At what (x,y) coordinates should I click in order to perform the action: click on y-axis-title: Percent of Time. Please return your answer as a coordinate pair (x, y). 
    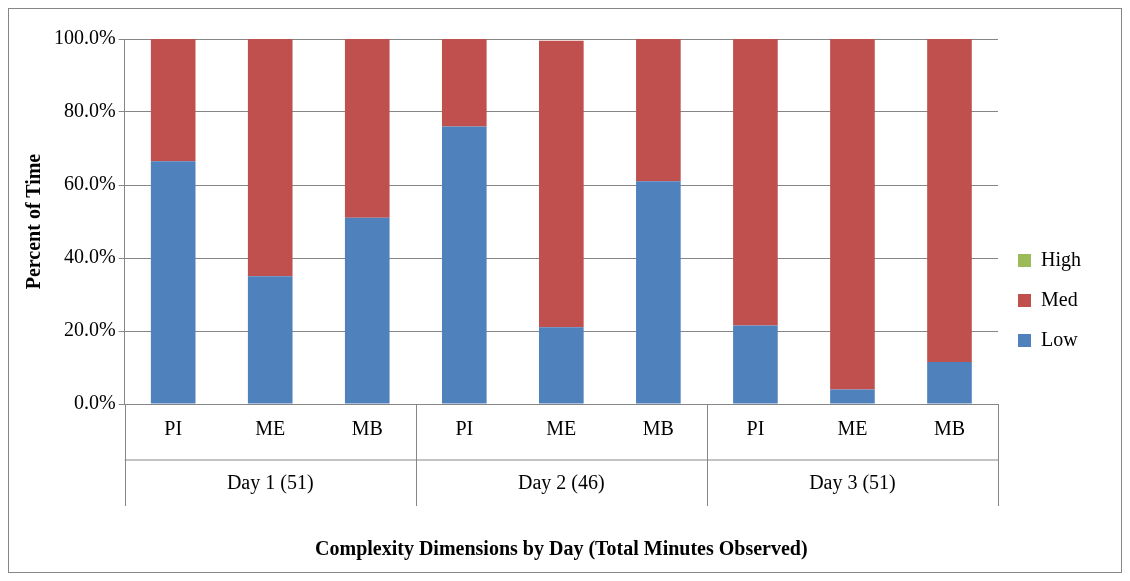
    Looking at the image, I should click on (33, 221).